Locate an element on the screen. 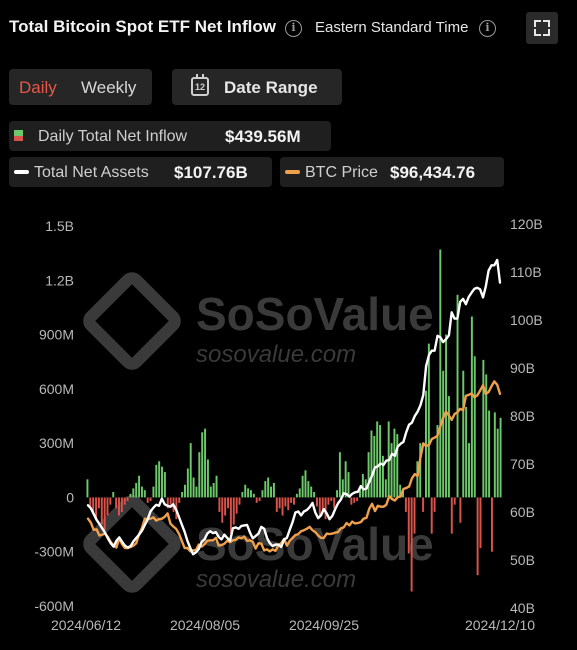  right-axis-tick: 80B is located at coordinates (522, 416).